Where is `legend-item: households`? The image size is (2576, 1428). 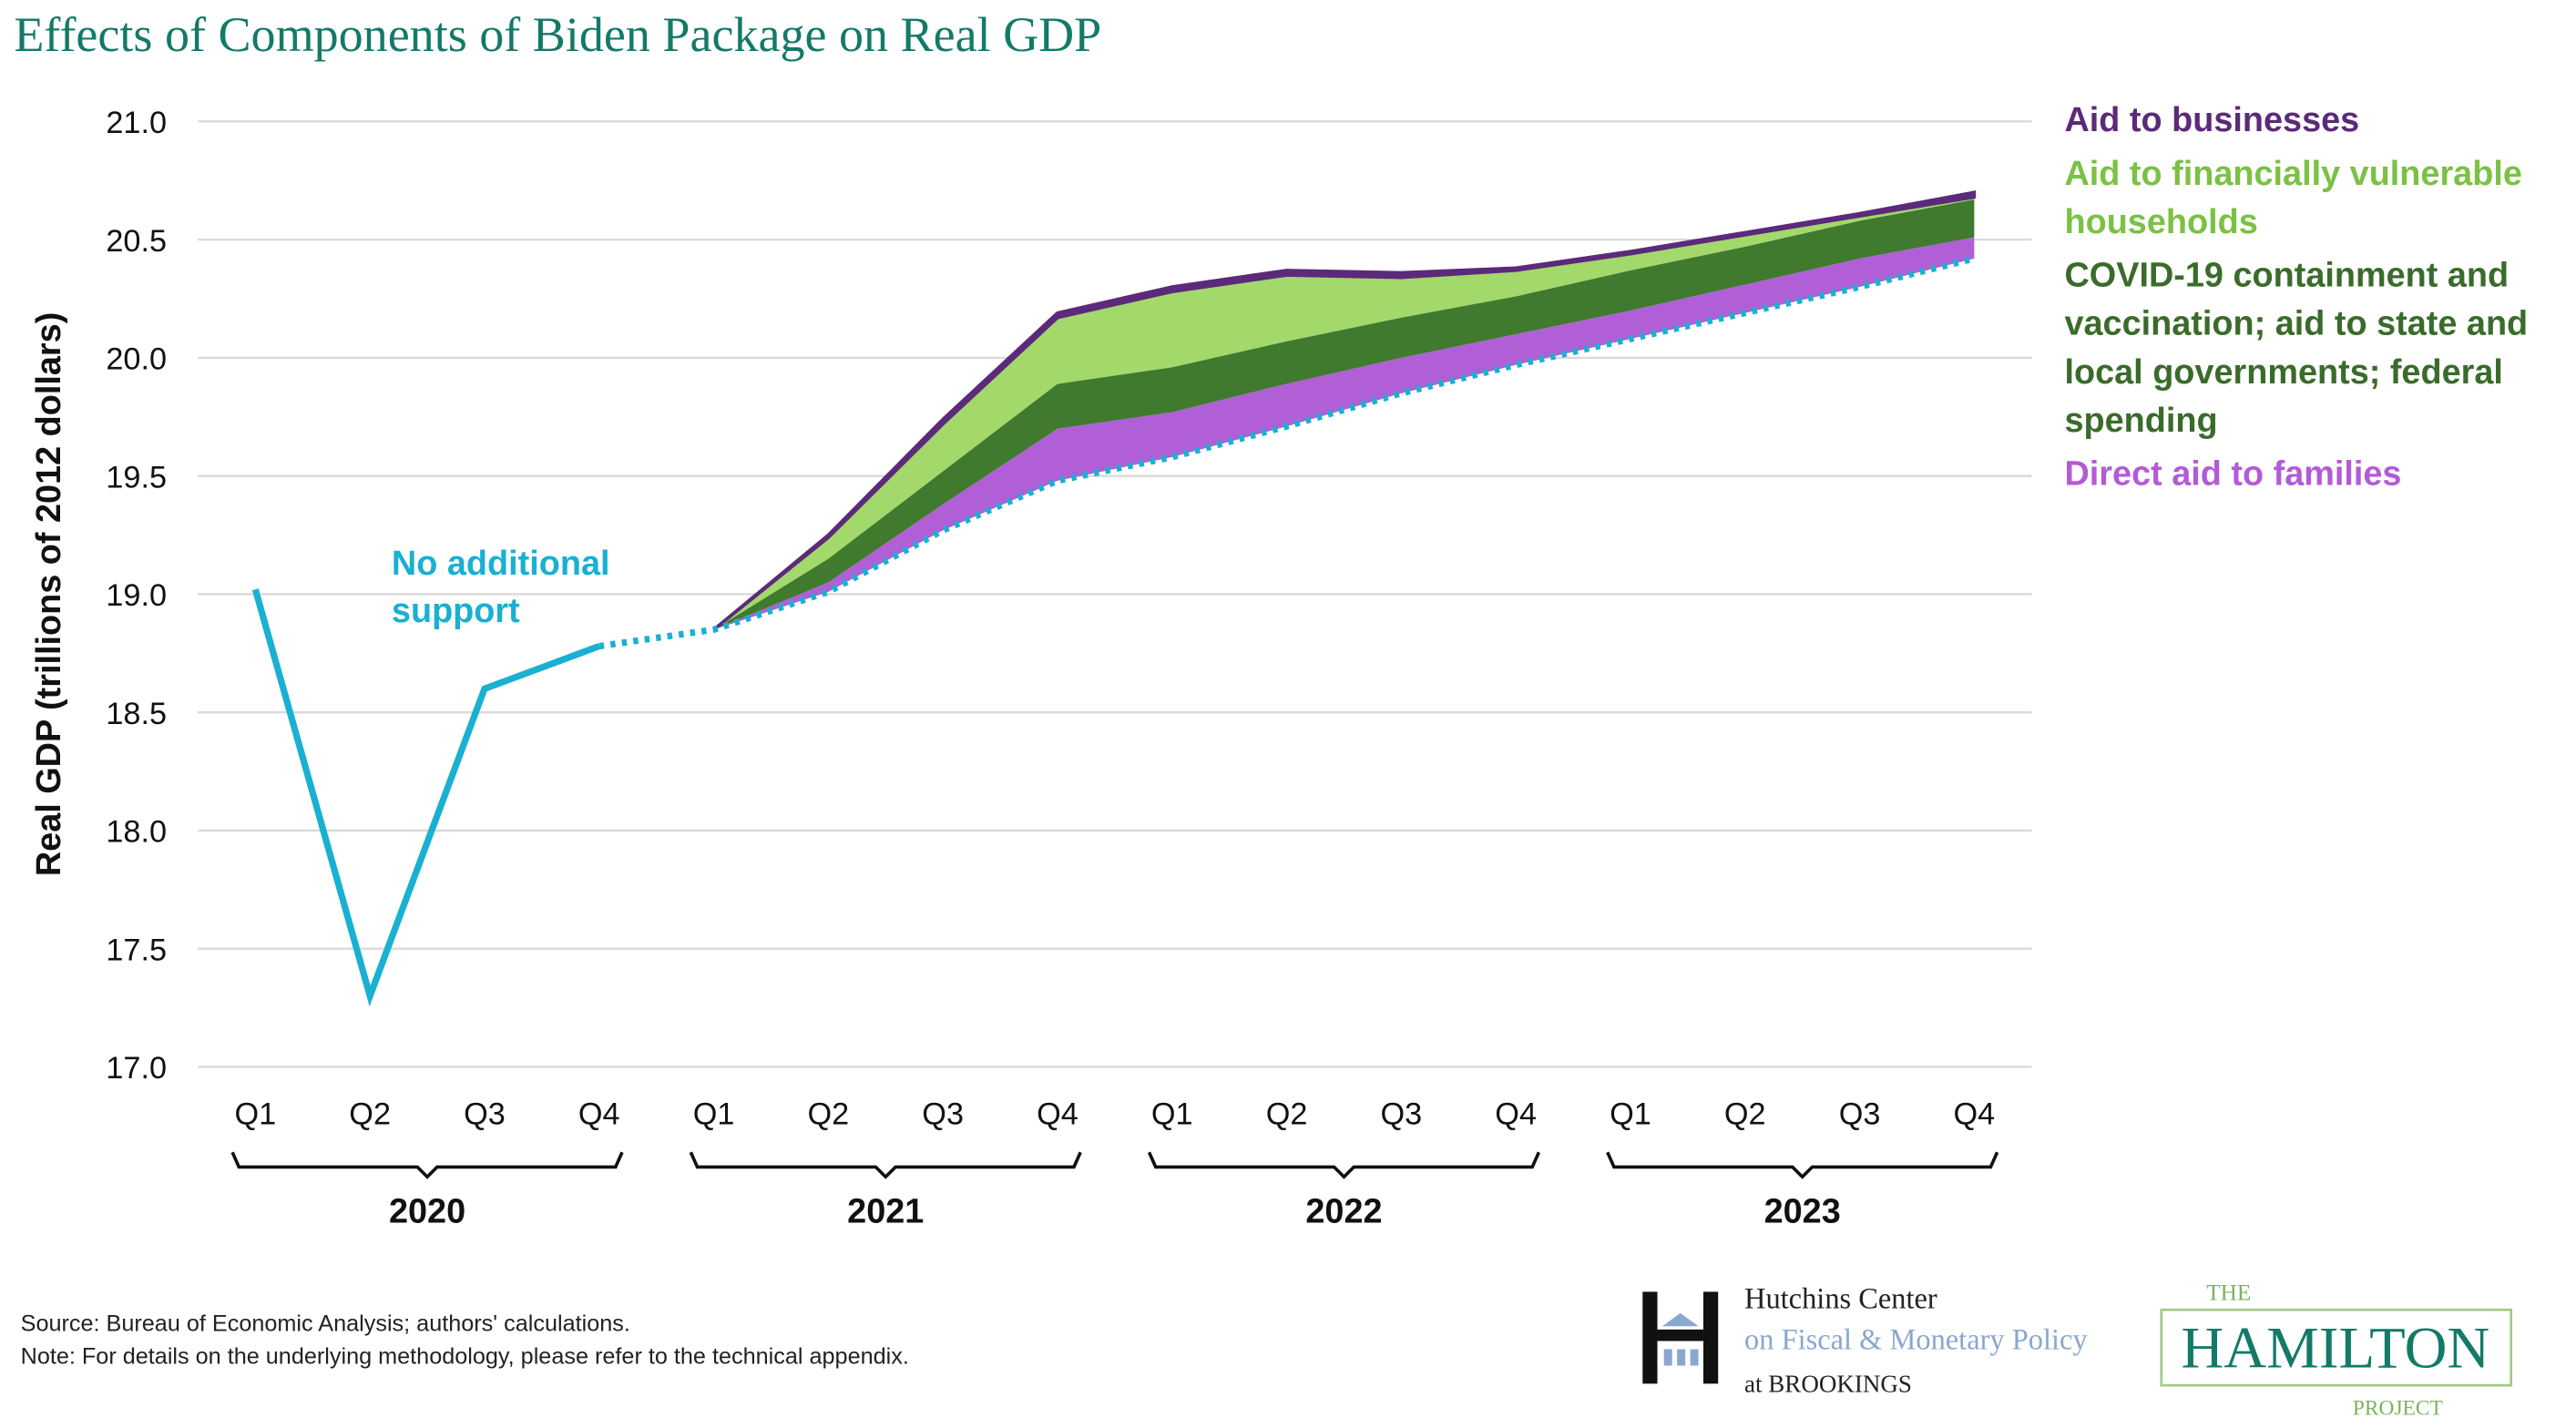 legend-item: households is located at coordinates (2160, 222).